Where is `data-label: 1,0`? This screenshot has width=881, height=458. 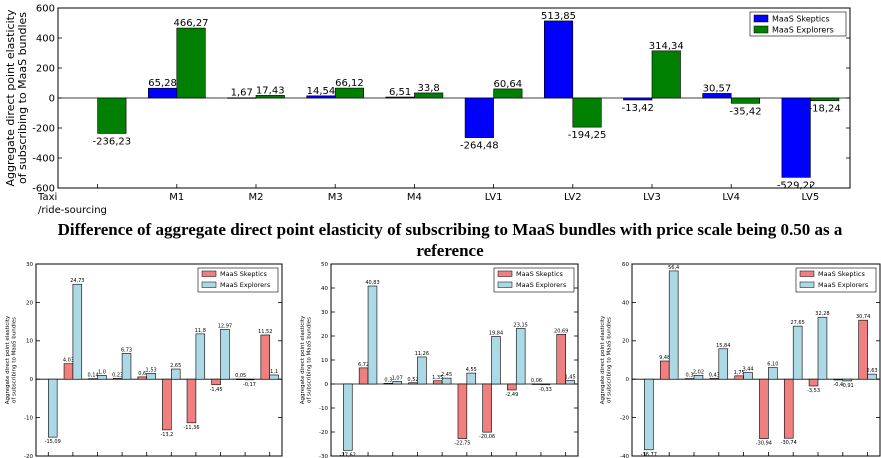 data-label: 1,0 is located at coordinates (102, 372).